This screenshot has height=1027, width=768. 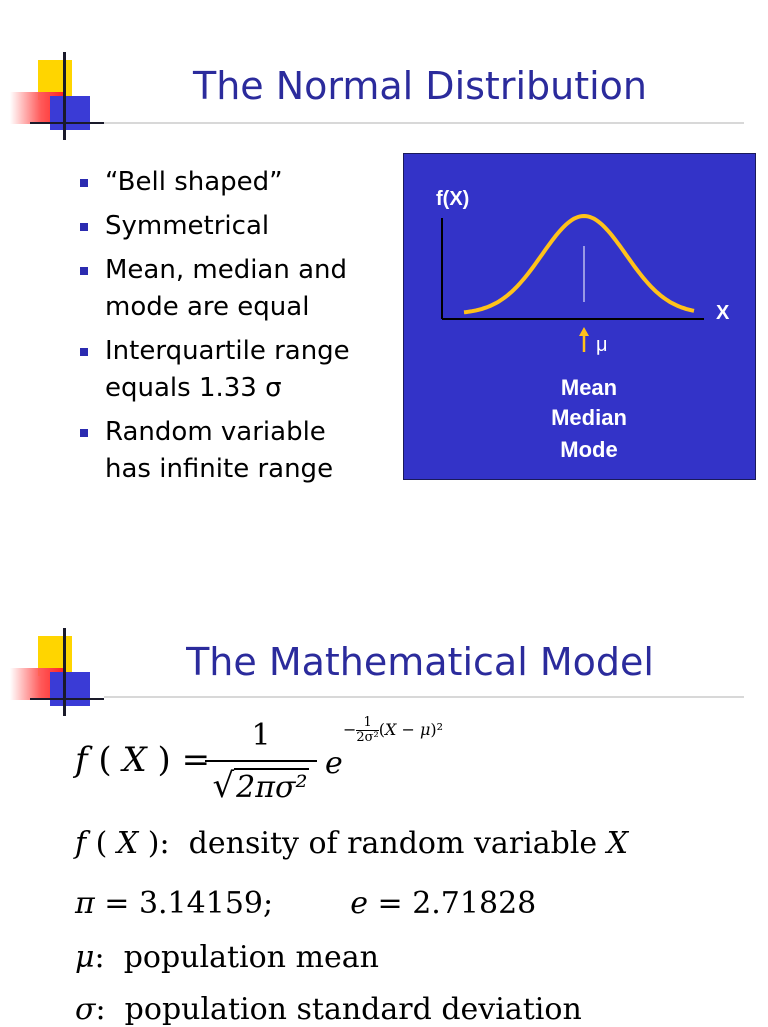 What do you see at coordinates (617, 843) in the screenshot?
I see `definition-tail: X` at bounding box center [617, 843].